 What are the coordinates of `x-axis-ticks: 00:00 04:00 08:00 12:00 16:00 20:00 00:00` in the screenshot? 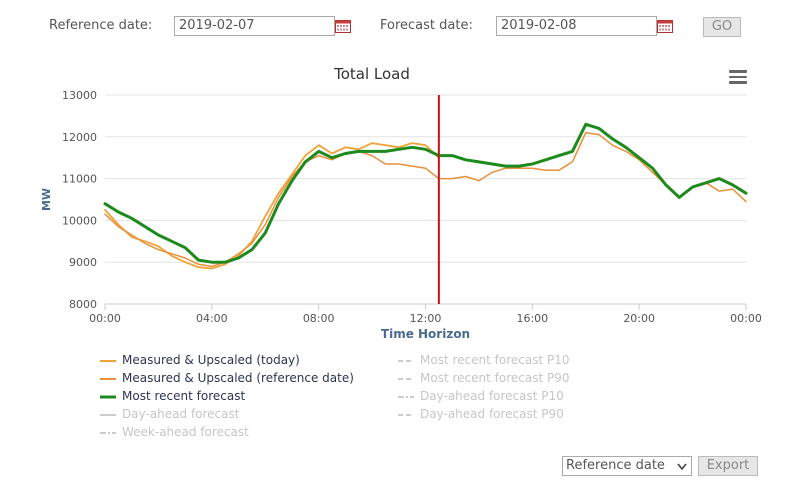 It's located at (425, 314).